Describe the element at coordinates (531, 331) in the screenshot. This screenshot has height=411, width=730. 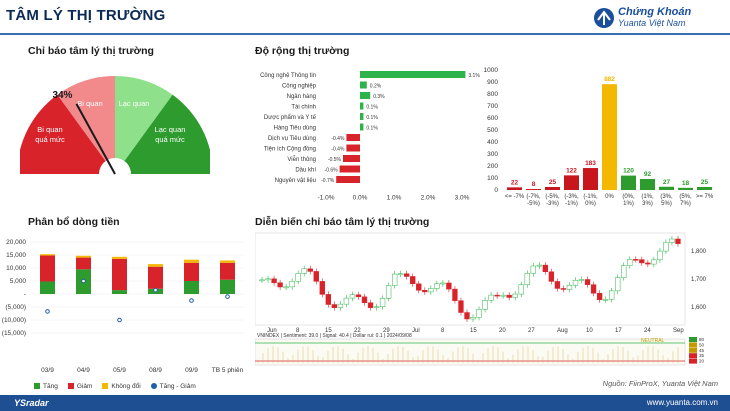
I see `history-x-label: 27` at that location.